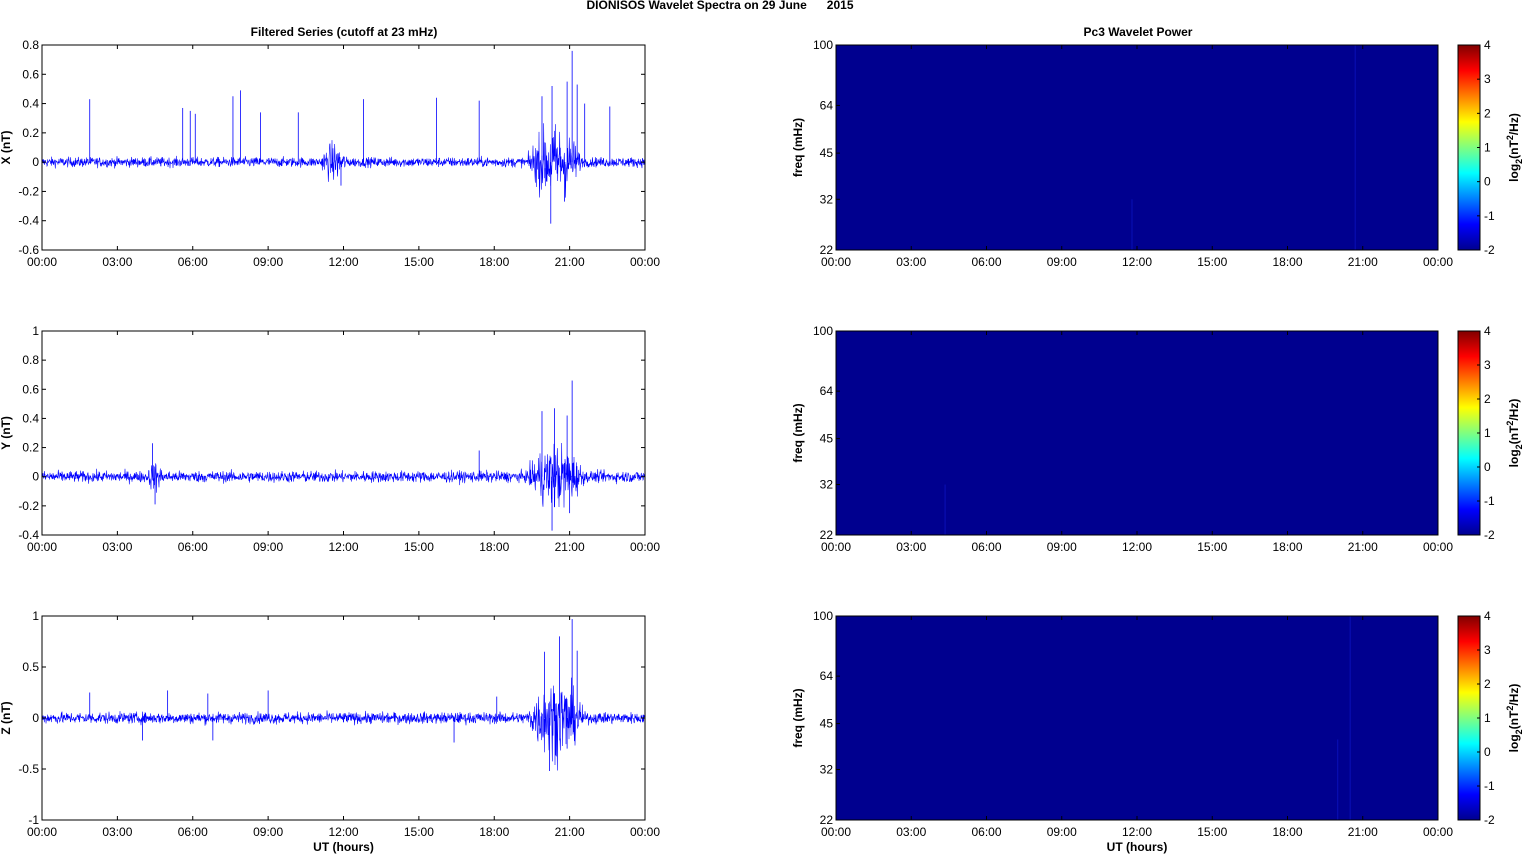  Describe the element at coordinates (1287, 832) in the screenshot. I see `spectrum-xtick-label: 18:00` at that location.